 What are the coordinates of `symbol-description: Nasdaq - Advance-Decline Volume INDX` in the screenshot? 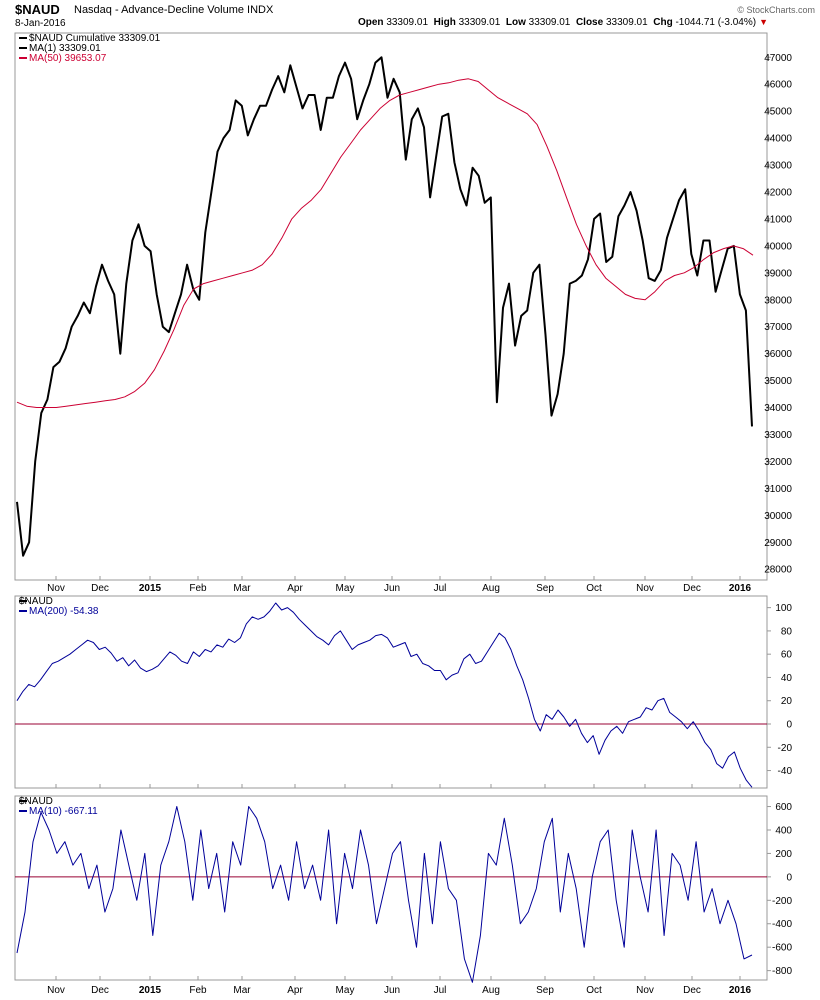 It's located at (173, 10).